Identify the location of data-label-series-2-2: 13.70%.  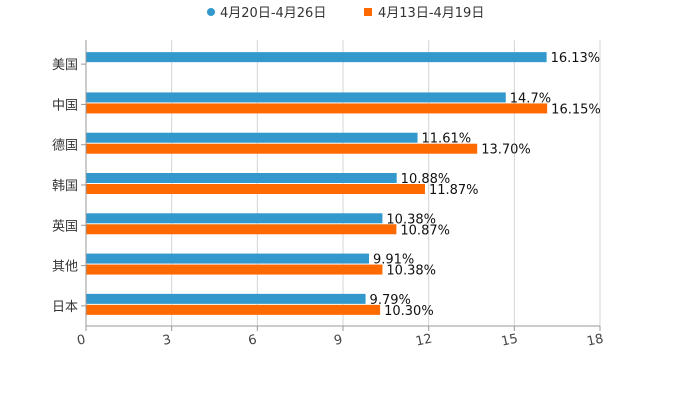
(506, 150).